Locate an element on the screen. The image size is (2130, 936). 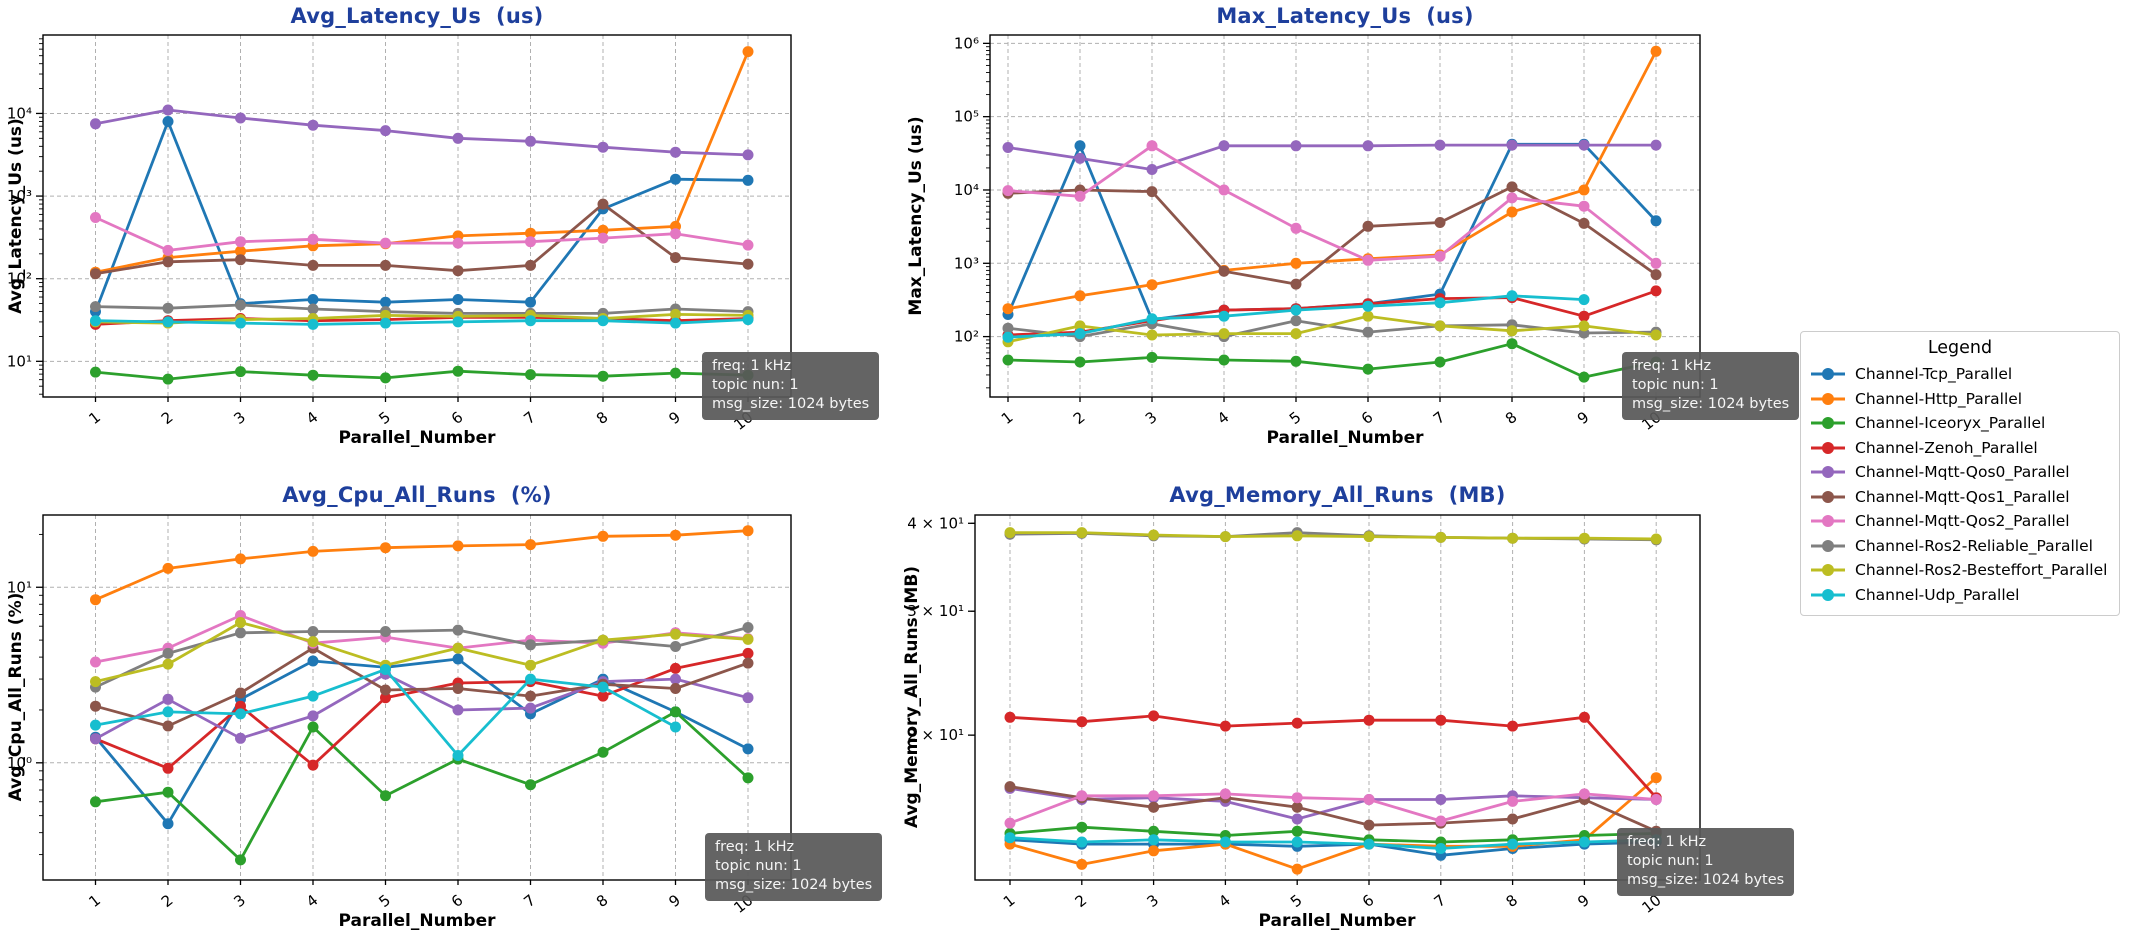
series-Channel-Mqtt-Qos0_Parallel is located at coordinates (1332, 157).